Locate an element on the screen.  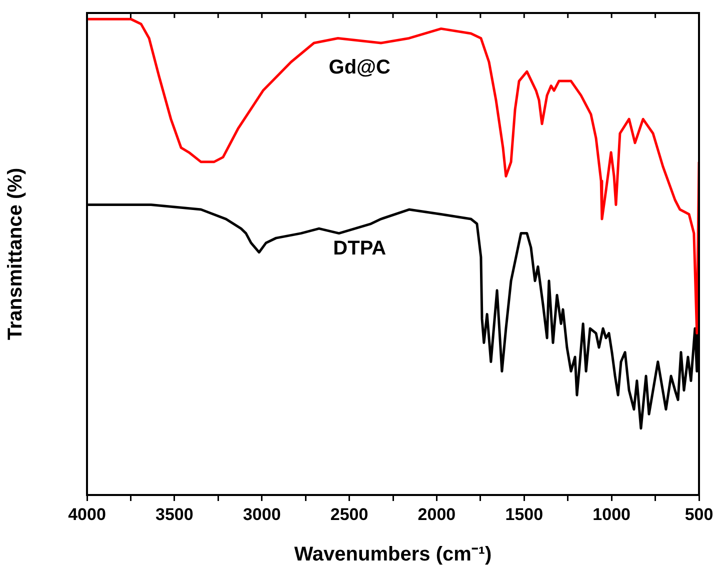
x-tick-label: 3500 is located at coordinates (175, 514).